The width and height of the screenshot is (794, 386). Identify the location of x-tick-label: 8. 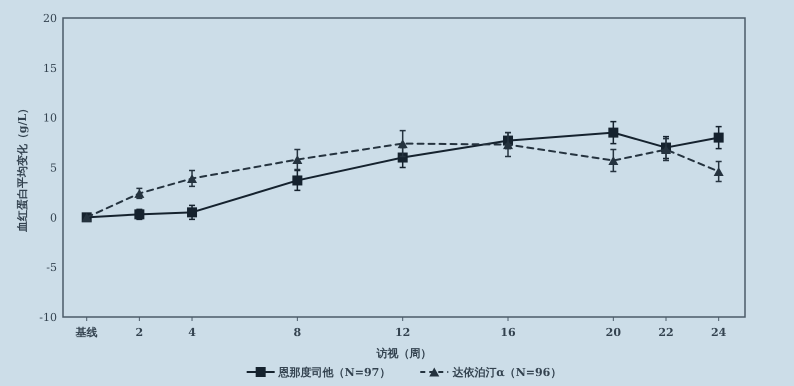
(298, 332).